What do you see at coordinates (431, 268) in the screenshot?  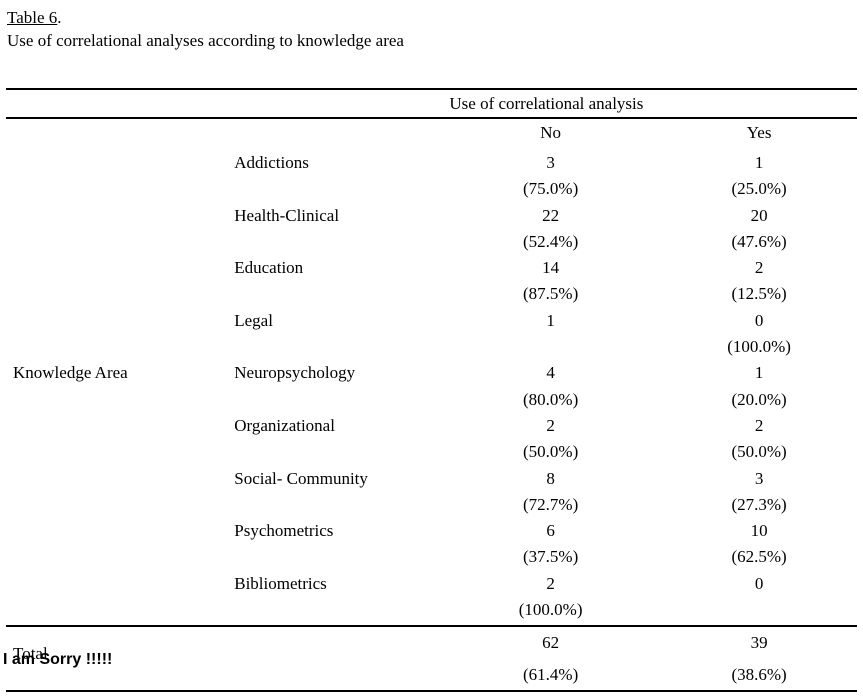 I see `count-line: Education 14 2` at bounding box center [431, 268].